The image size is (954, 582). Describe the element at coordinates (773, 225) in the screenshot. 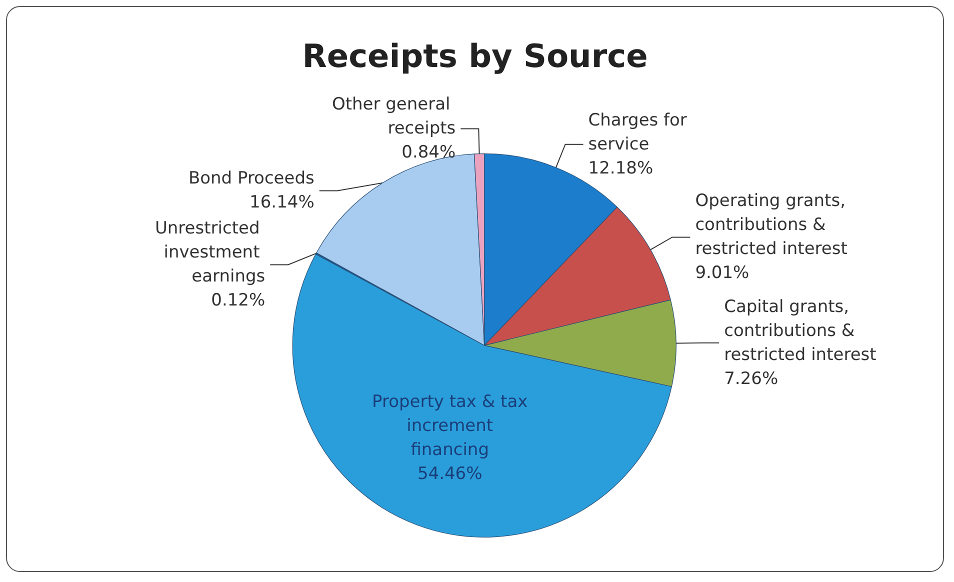

I see `slice-label: Operating grants, contributions & restricted interest` at that location.